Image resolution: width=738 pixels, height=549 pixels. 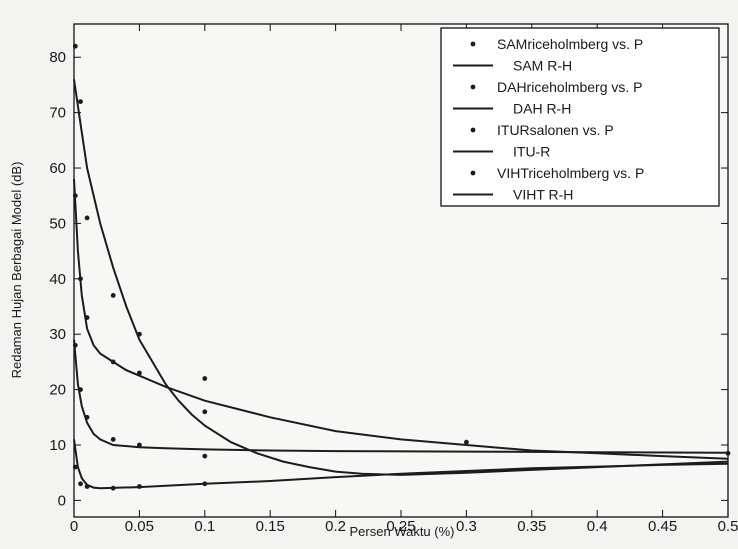 I want to click on y-tick-label: 70, so click(x=57, y=113).